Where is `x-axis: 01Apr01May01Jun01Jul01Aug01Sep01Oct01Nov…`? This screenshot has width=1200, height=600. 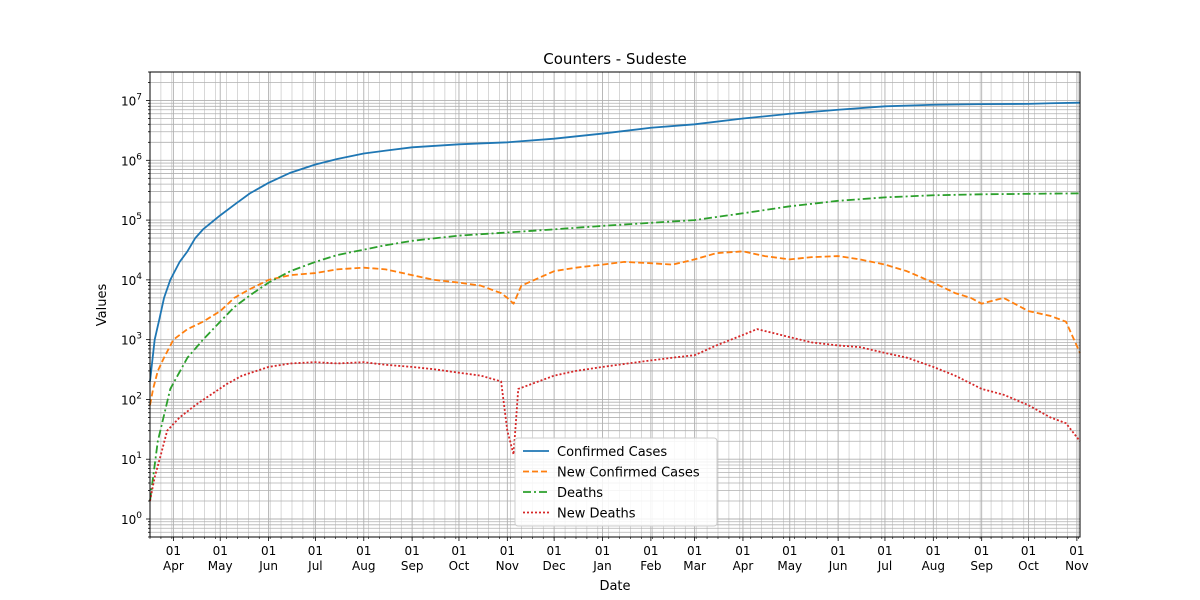
x-axis: 01Apr01May01Jun01Jul01Aug01Sep01Oct01Nov… is located at coordinates (619, 555).